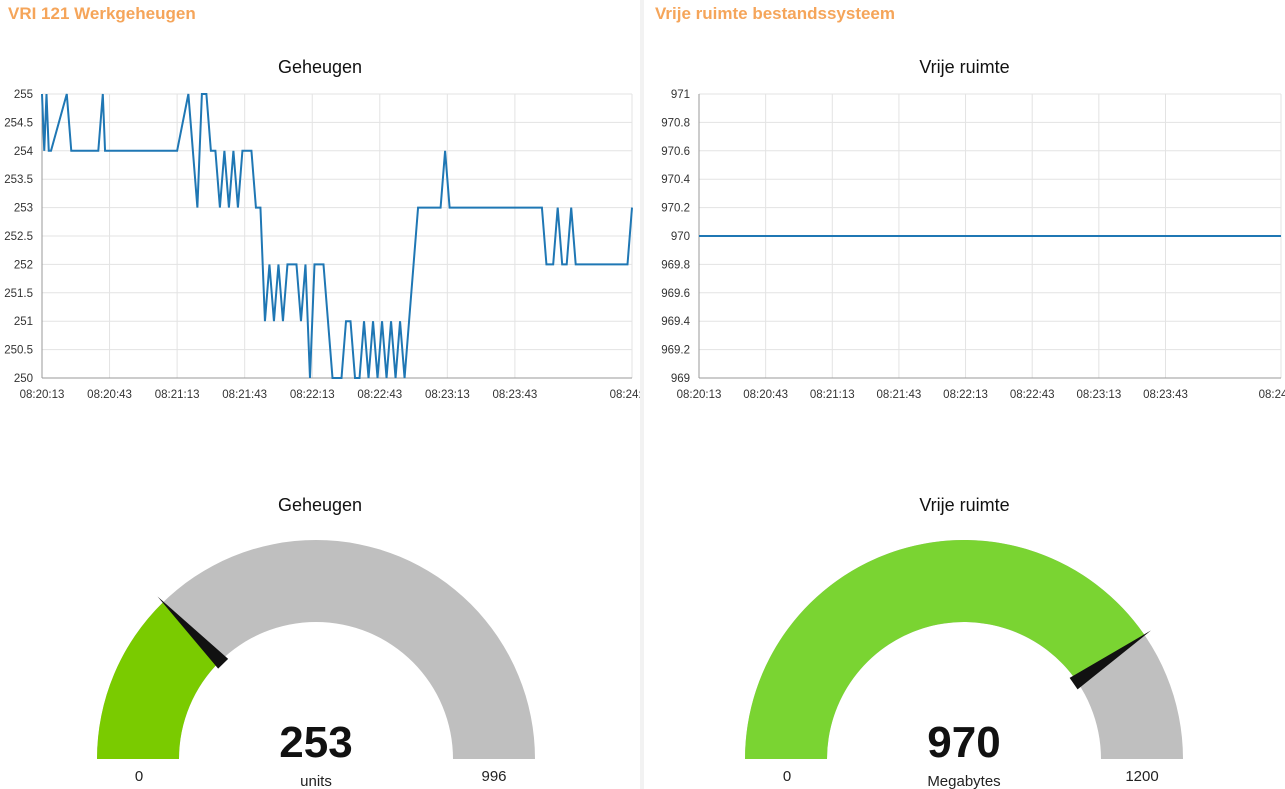 This screenshot has height=789, width=1285. I want to click on gauge-value: 253, so click(315, 742).